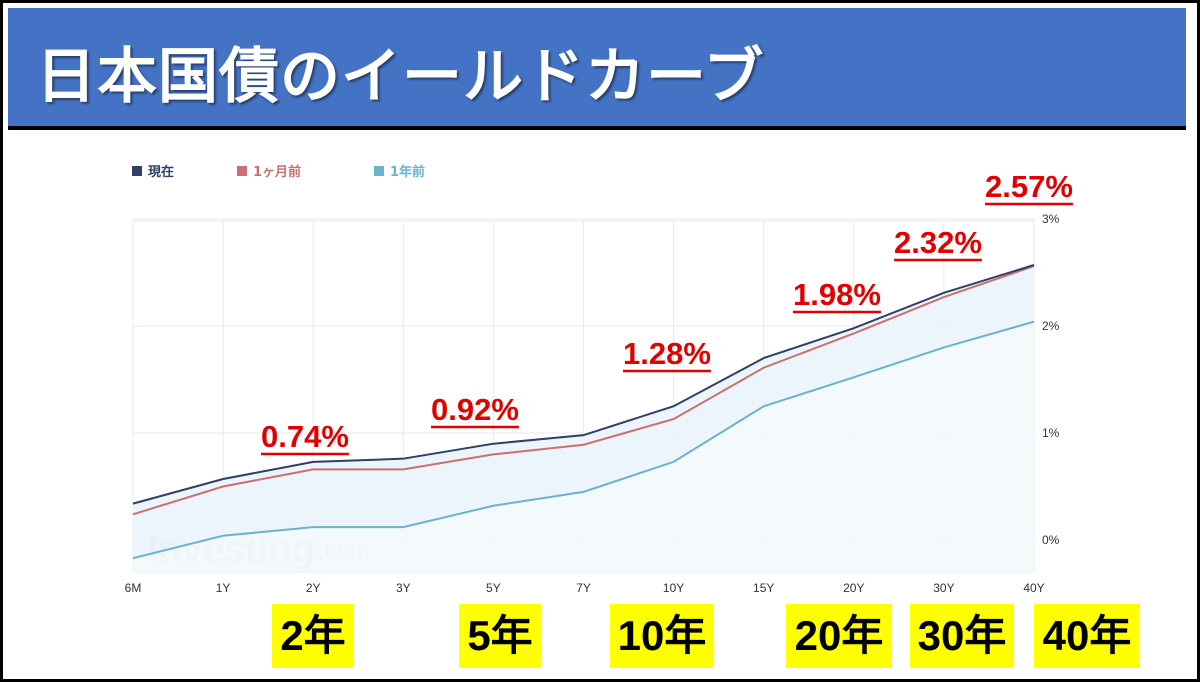 The image size is (1200, 682). I want to click on legend-label: 現在, so click(161, 172).